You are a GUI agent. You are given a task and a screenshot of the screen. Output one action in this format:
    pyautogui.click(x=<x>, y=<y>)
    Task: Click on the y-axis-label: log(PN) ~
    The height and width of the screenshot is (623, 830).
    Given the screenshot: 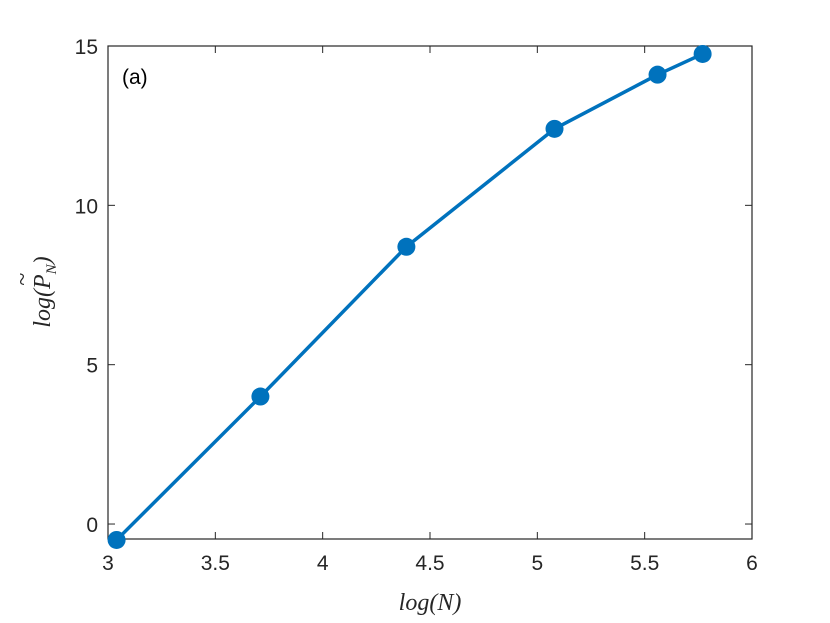 What is the action you would take?
    pyautogui.click(x=35, y=291)
    